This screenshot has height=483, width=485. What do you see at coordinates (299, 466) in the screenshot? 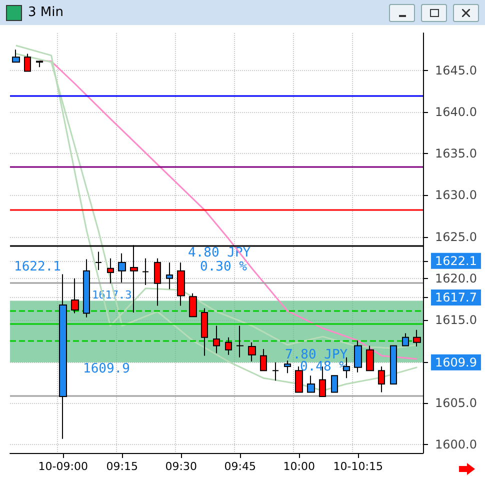
I see `x-tick-label: 10:00` at bounding box center [299, 466].